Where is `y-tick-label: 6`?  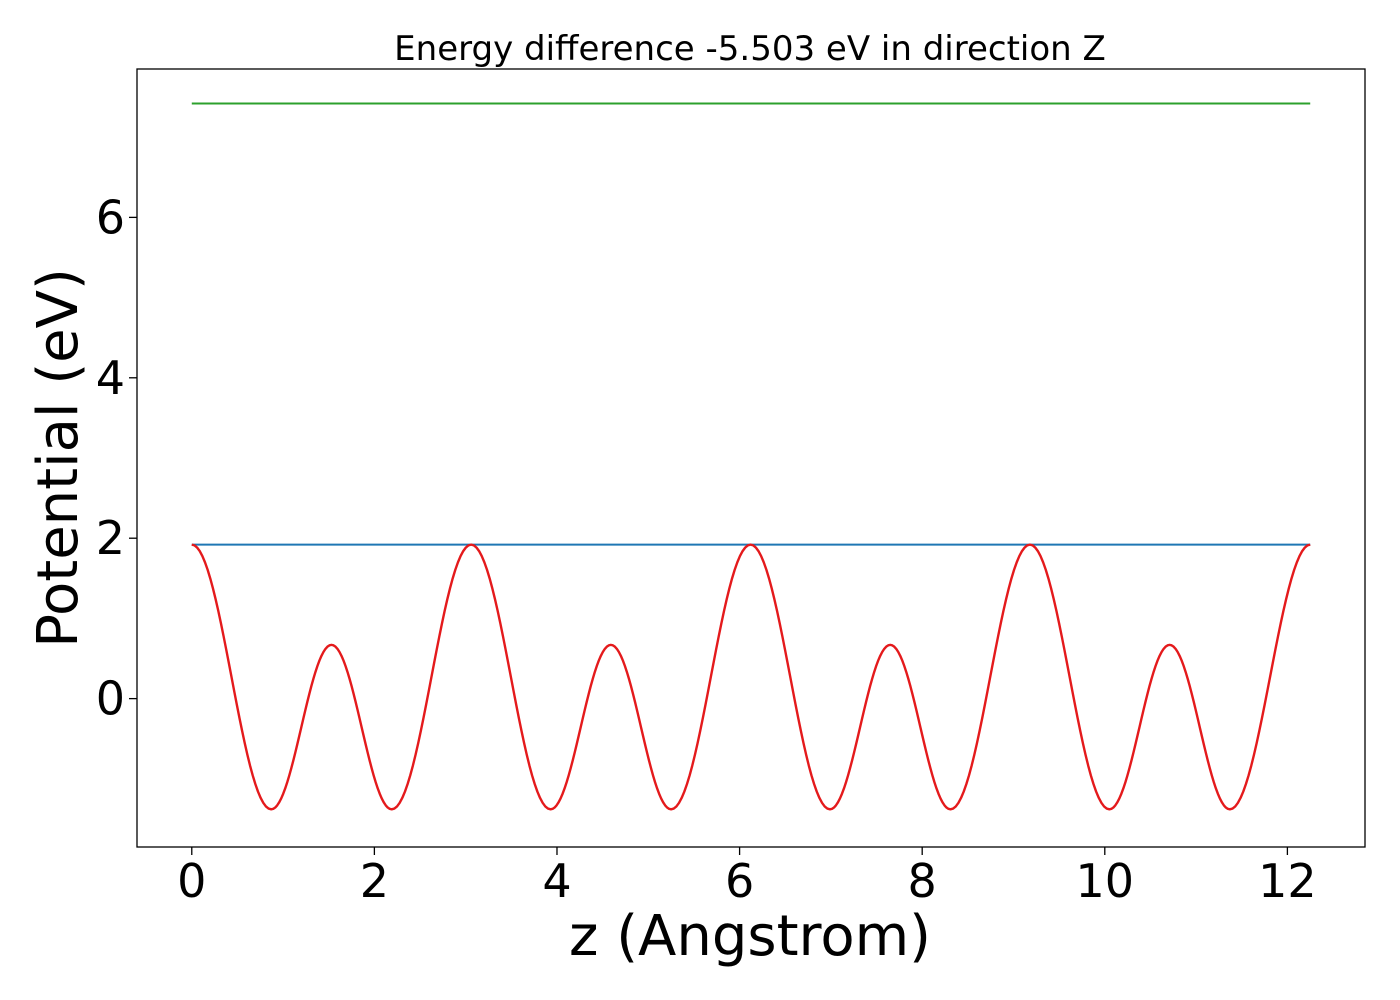 y-tick-label: 6 is located at coordinates (110, 217).